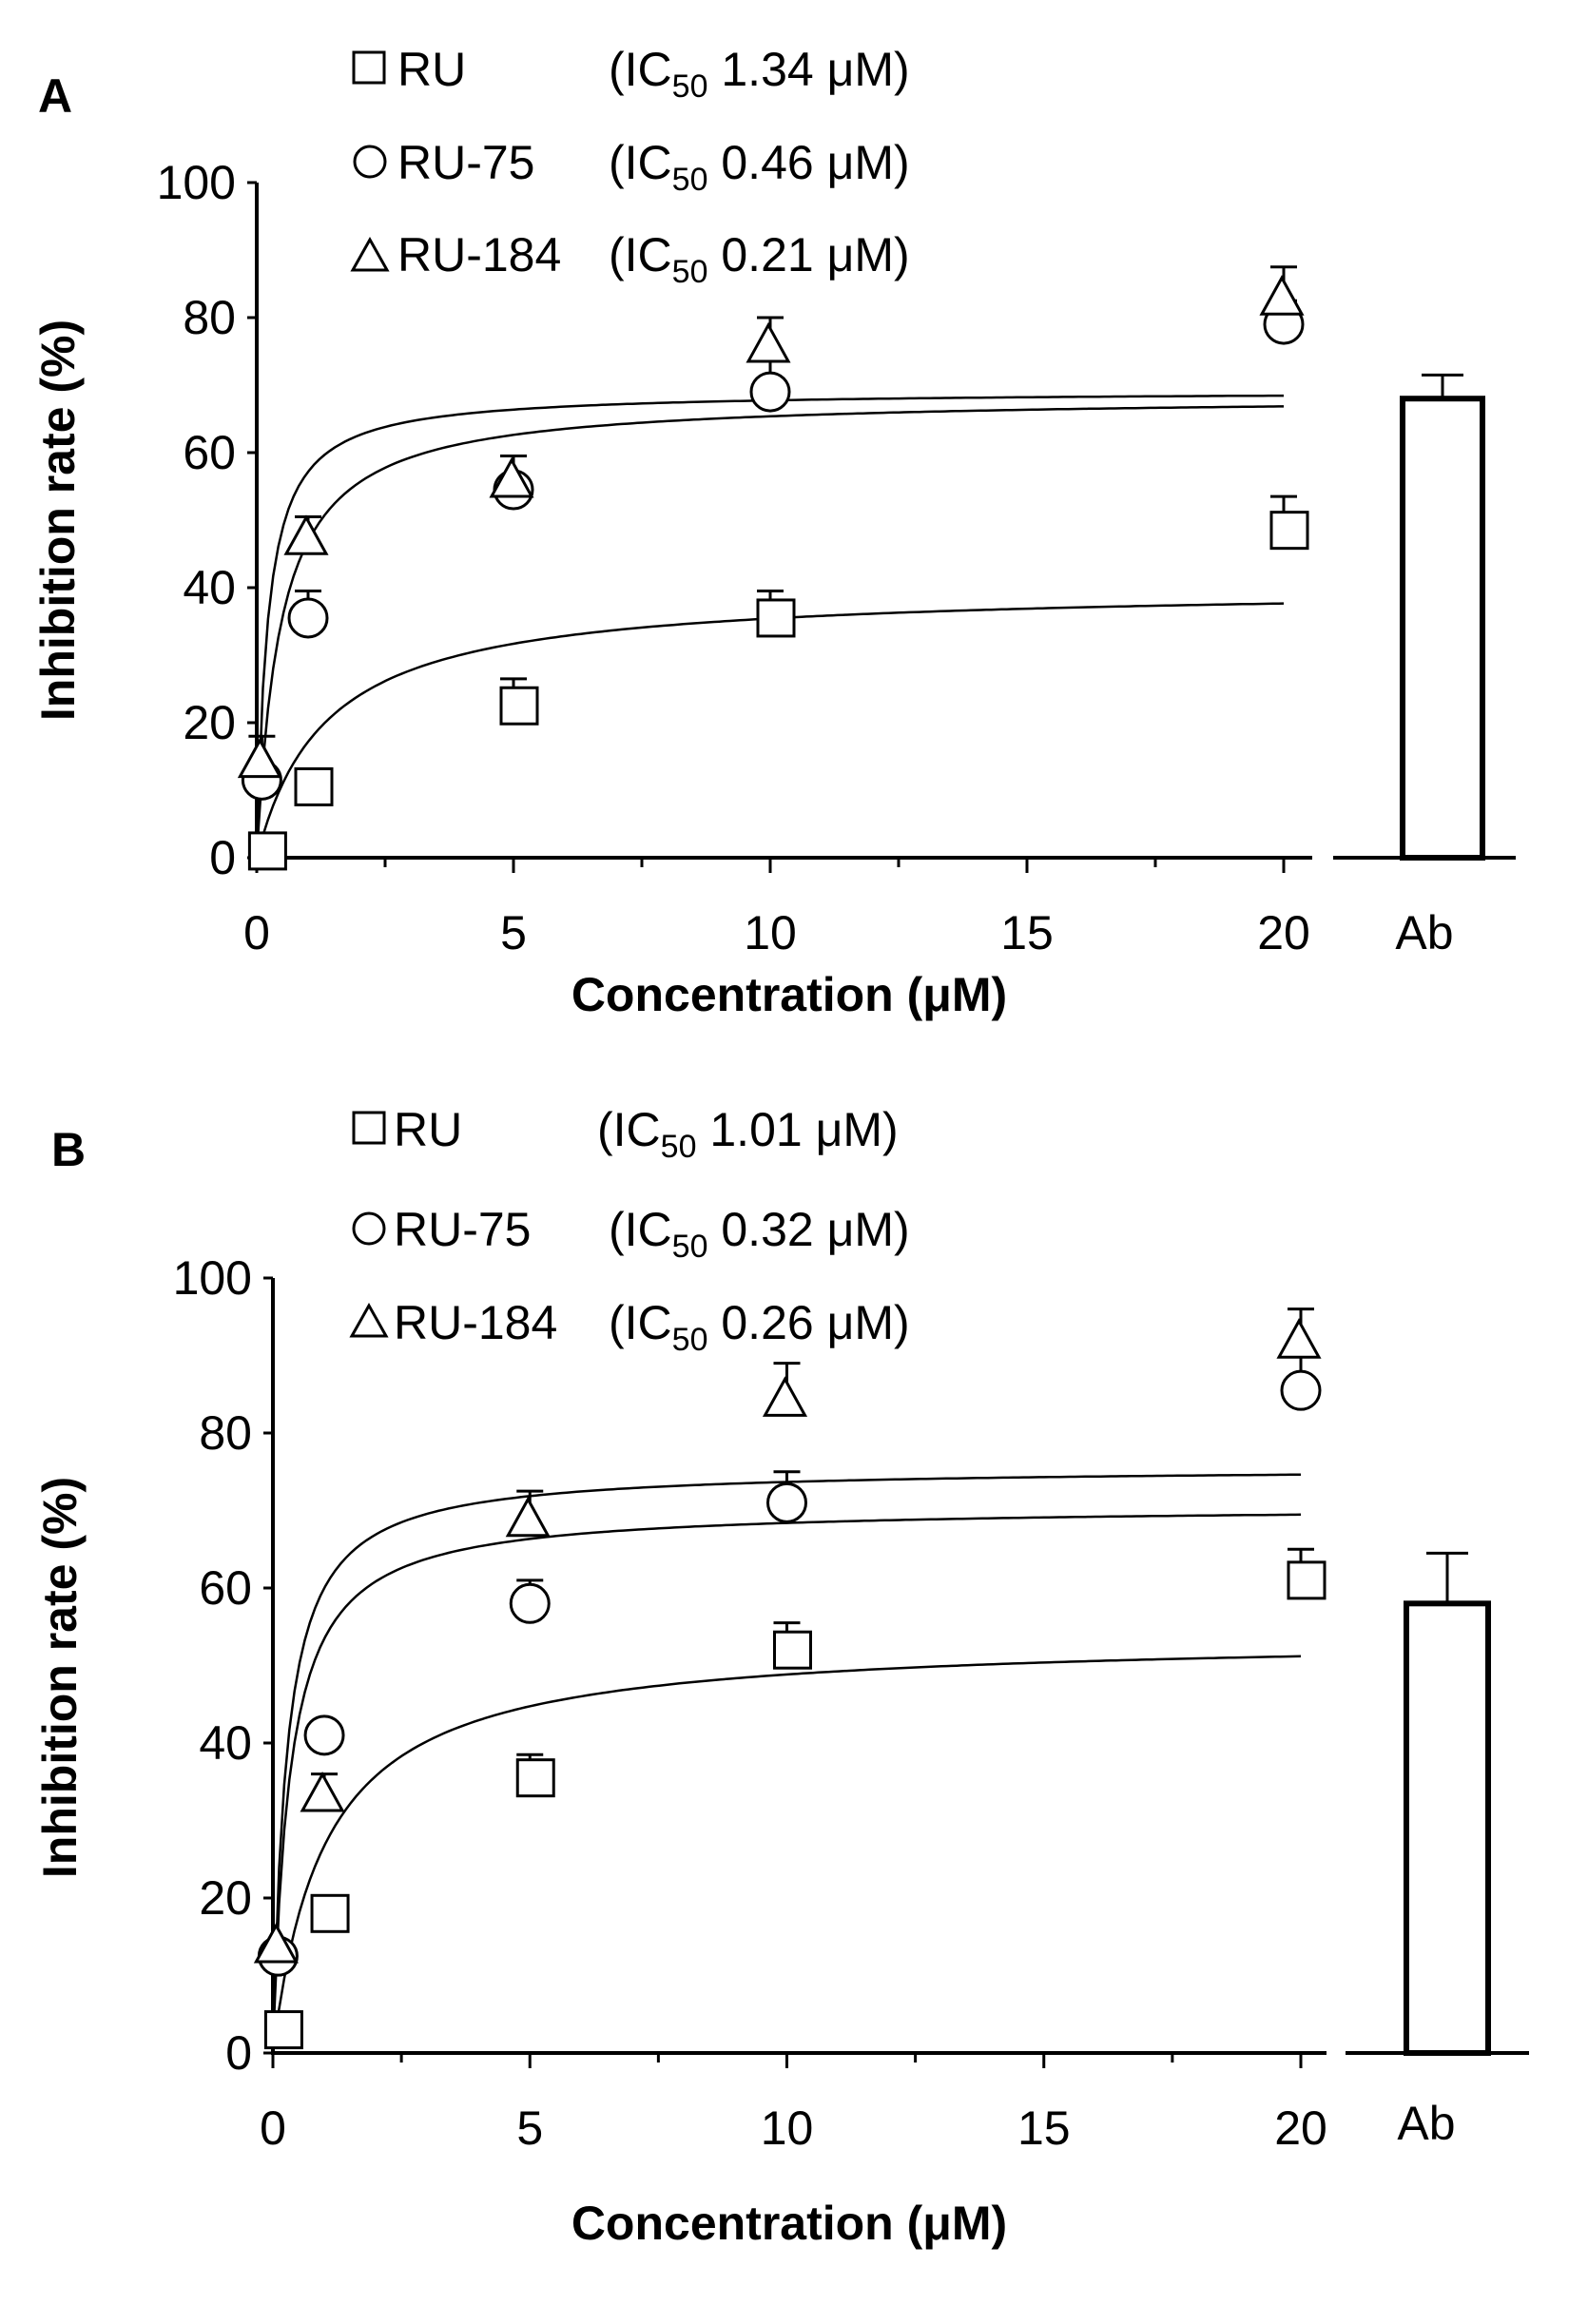 The image size is (1588, 2324). I want to click on legend-entry-ru: RU (IC50 1.01 μM), so click(625, 1134).